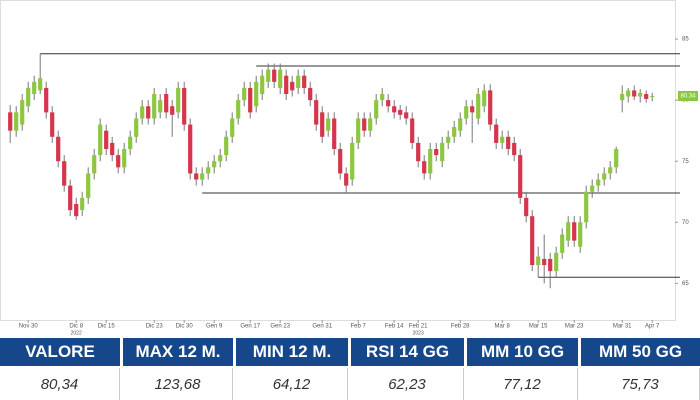  What do you see at coordinates (538, 327) in the screenshot?
I see `x-tick-label: Mar 15` at bounding box center [538, 327].